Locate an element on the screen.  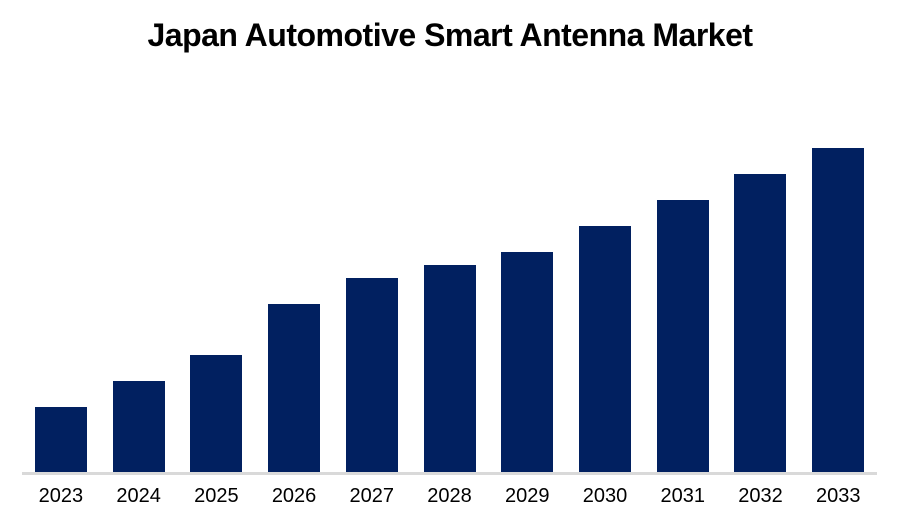
x-axis-line is located at coordinates (449, 473).